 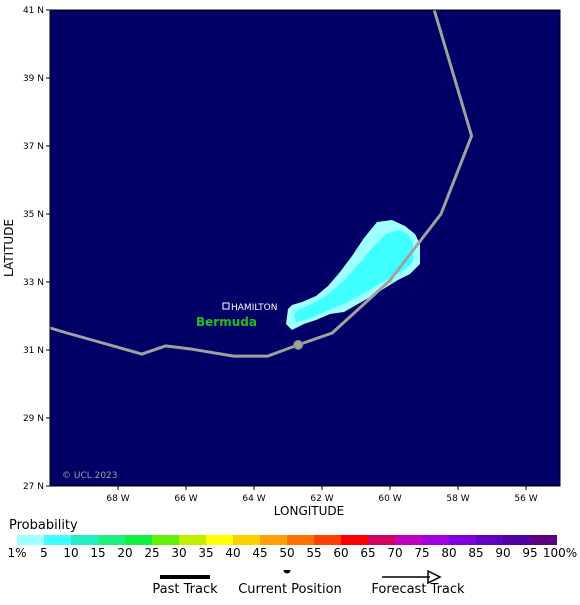 What do you see at coordinates (185, 499) in the screenshot?
I see `lon-tick-label: 66 W` at bounding box center [185, 499].